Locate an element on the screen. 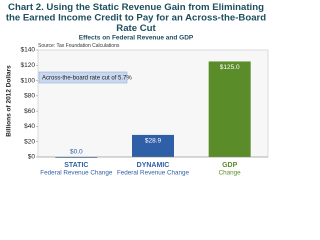 This screenshot has width=320, height=240. chart-subtitle: Effects on Federal Revenue and GDP is located at coordinates (136, 38).